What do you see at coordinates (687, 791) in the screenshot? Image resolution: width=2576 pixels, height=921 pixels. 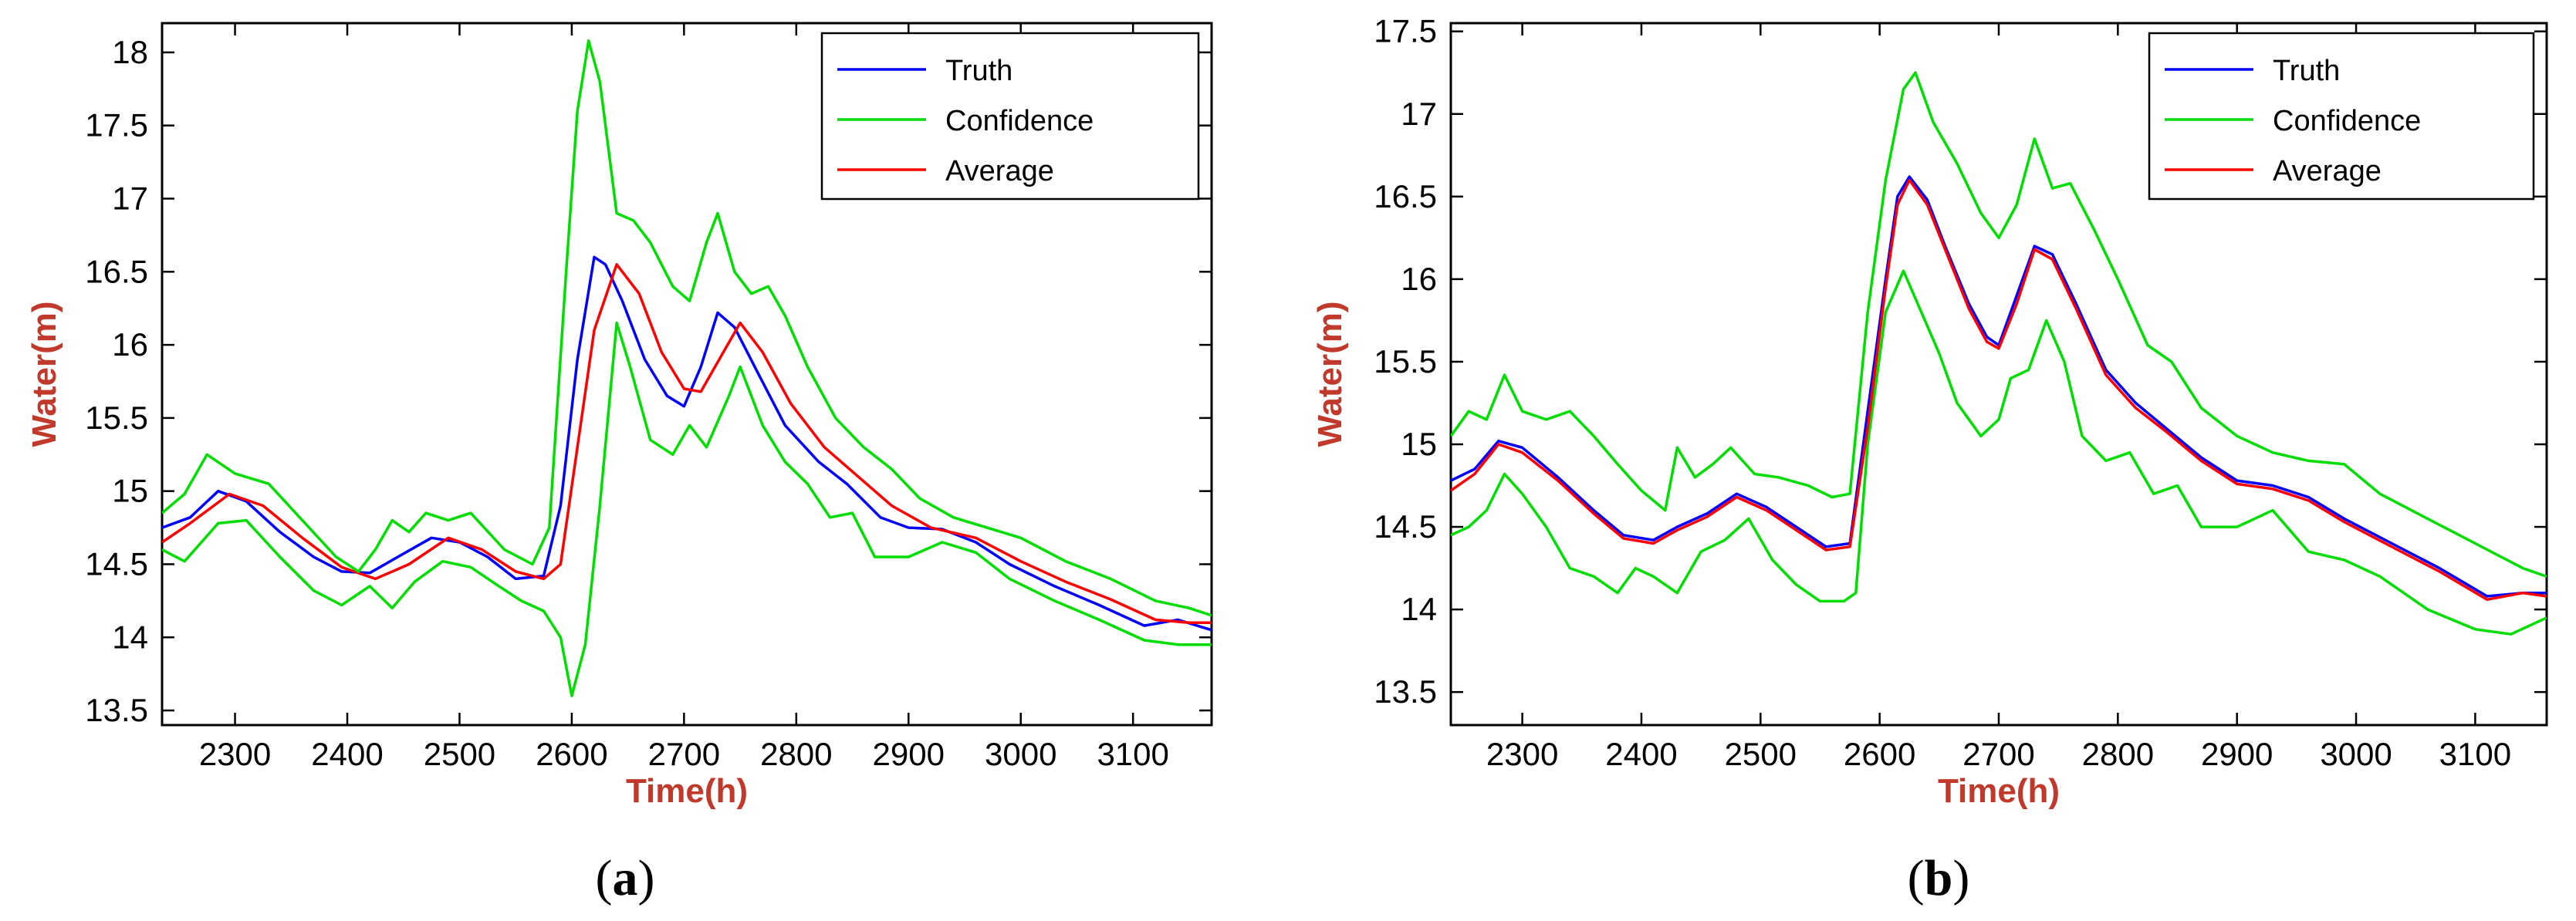 I see `x-axis-label-a: Time(h)` at bounding box center [687, 791].